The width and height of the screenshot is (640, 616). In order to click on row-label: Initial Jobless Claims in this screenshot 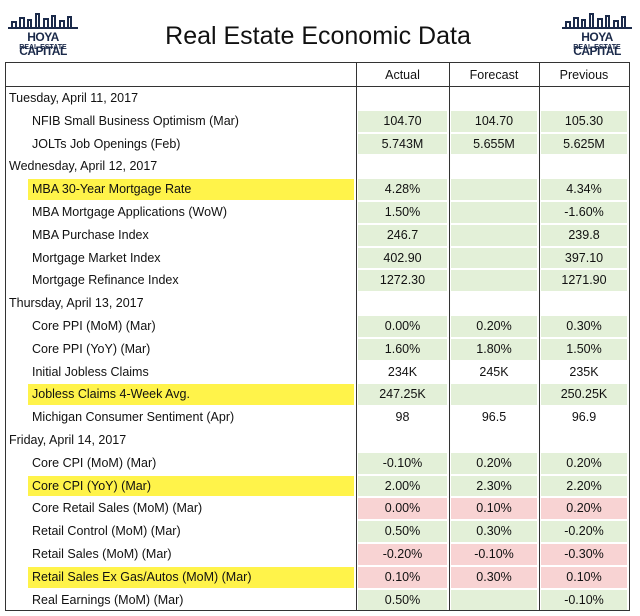, I will do `click(90, 371)`.